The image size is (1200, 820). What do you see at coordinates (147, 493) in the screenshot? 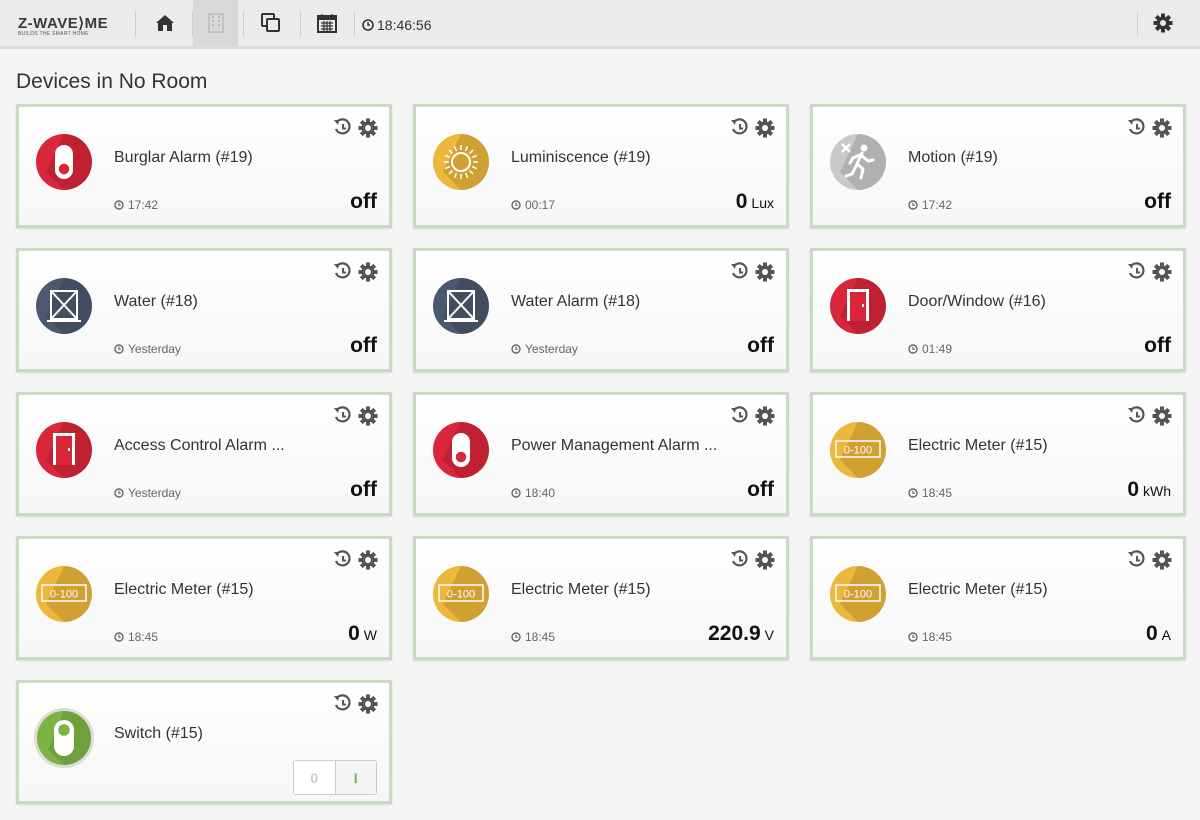
I see `update-time: Yesterday` at bounding box center [147, 493].